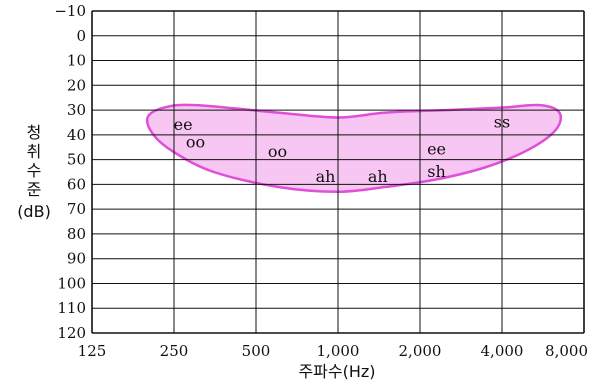 The width and height of the screenshot is (601, 385). What do you see at coordinates (338, 351) in the screenshot?
I see `x-tick-label: 1,000` at bounding box center [338, 351].